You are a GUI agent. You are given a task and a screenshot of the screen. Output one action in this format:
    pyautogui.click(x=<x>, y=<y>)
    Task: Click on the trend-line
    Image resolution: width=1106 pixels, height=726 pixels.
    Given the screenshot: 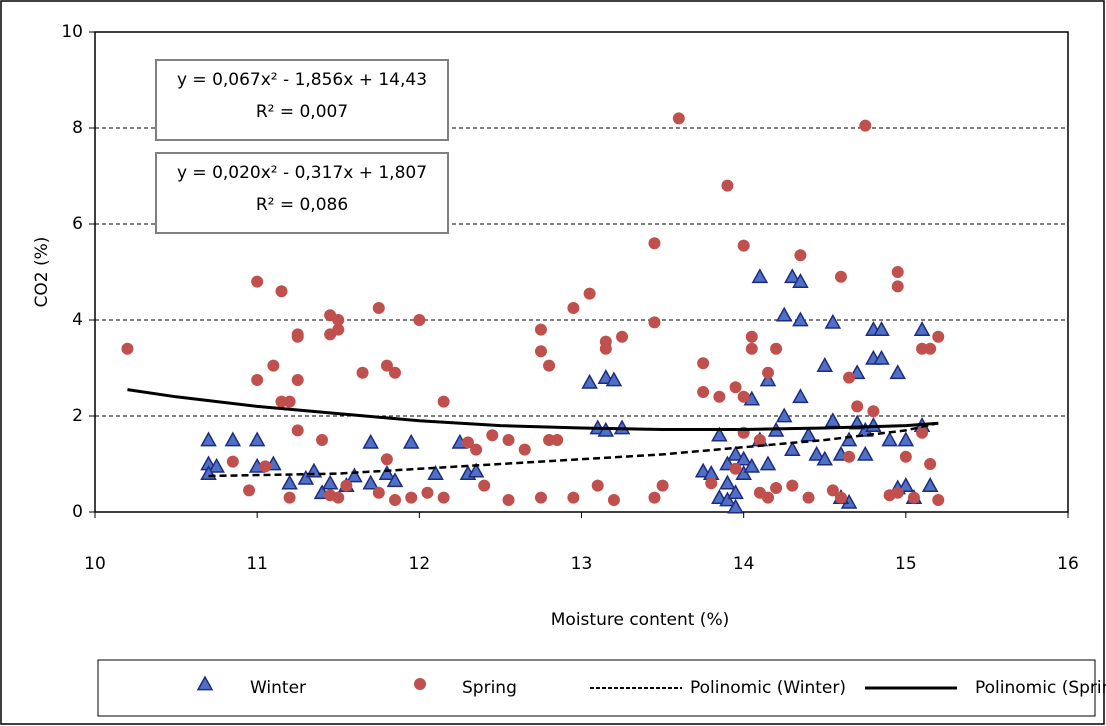 What is the action you would take?
    pyautogui.click(x=573, y=449)
    